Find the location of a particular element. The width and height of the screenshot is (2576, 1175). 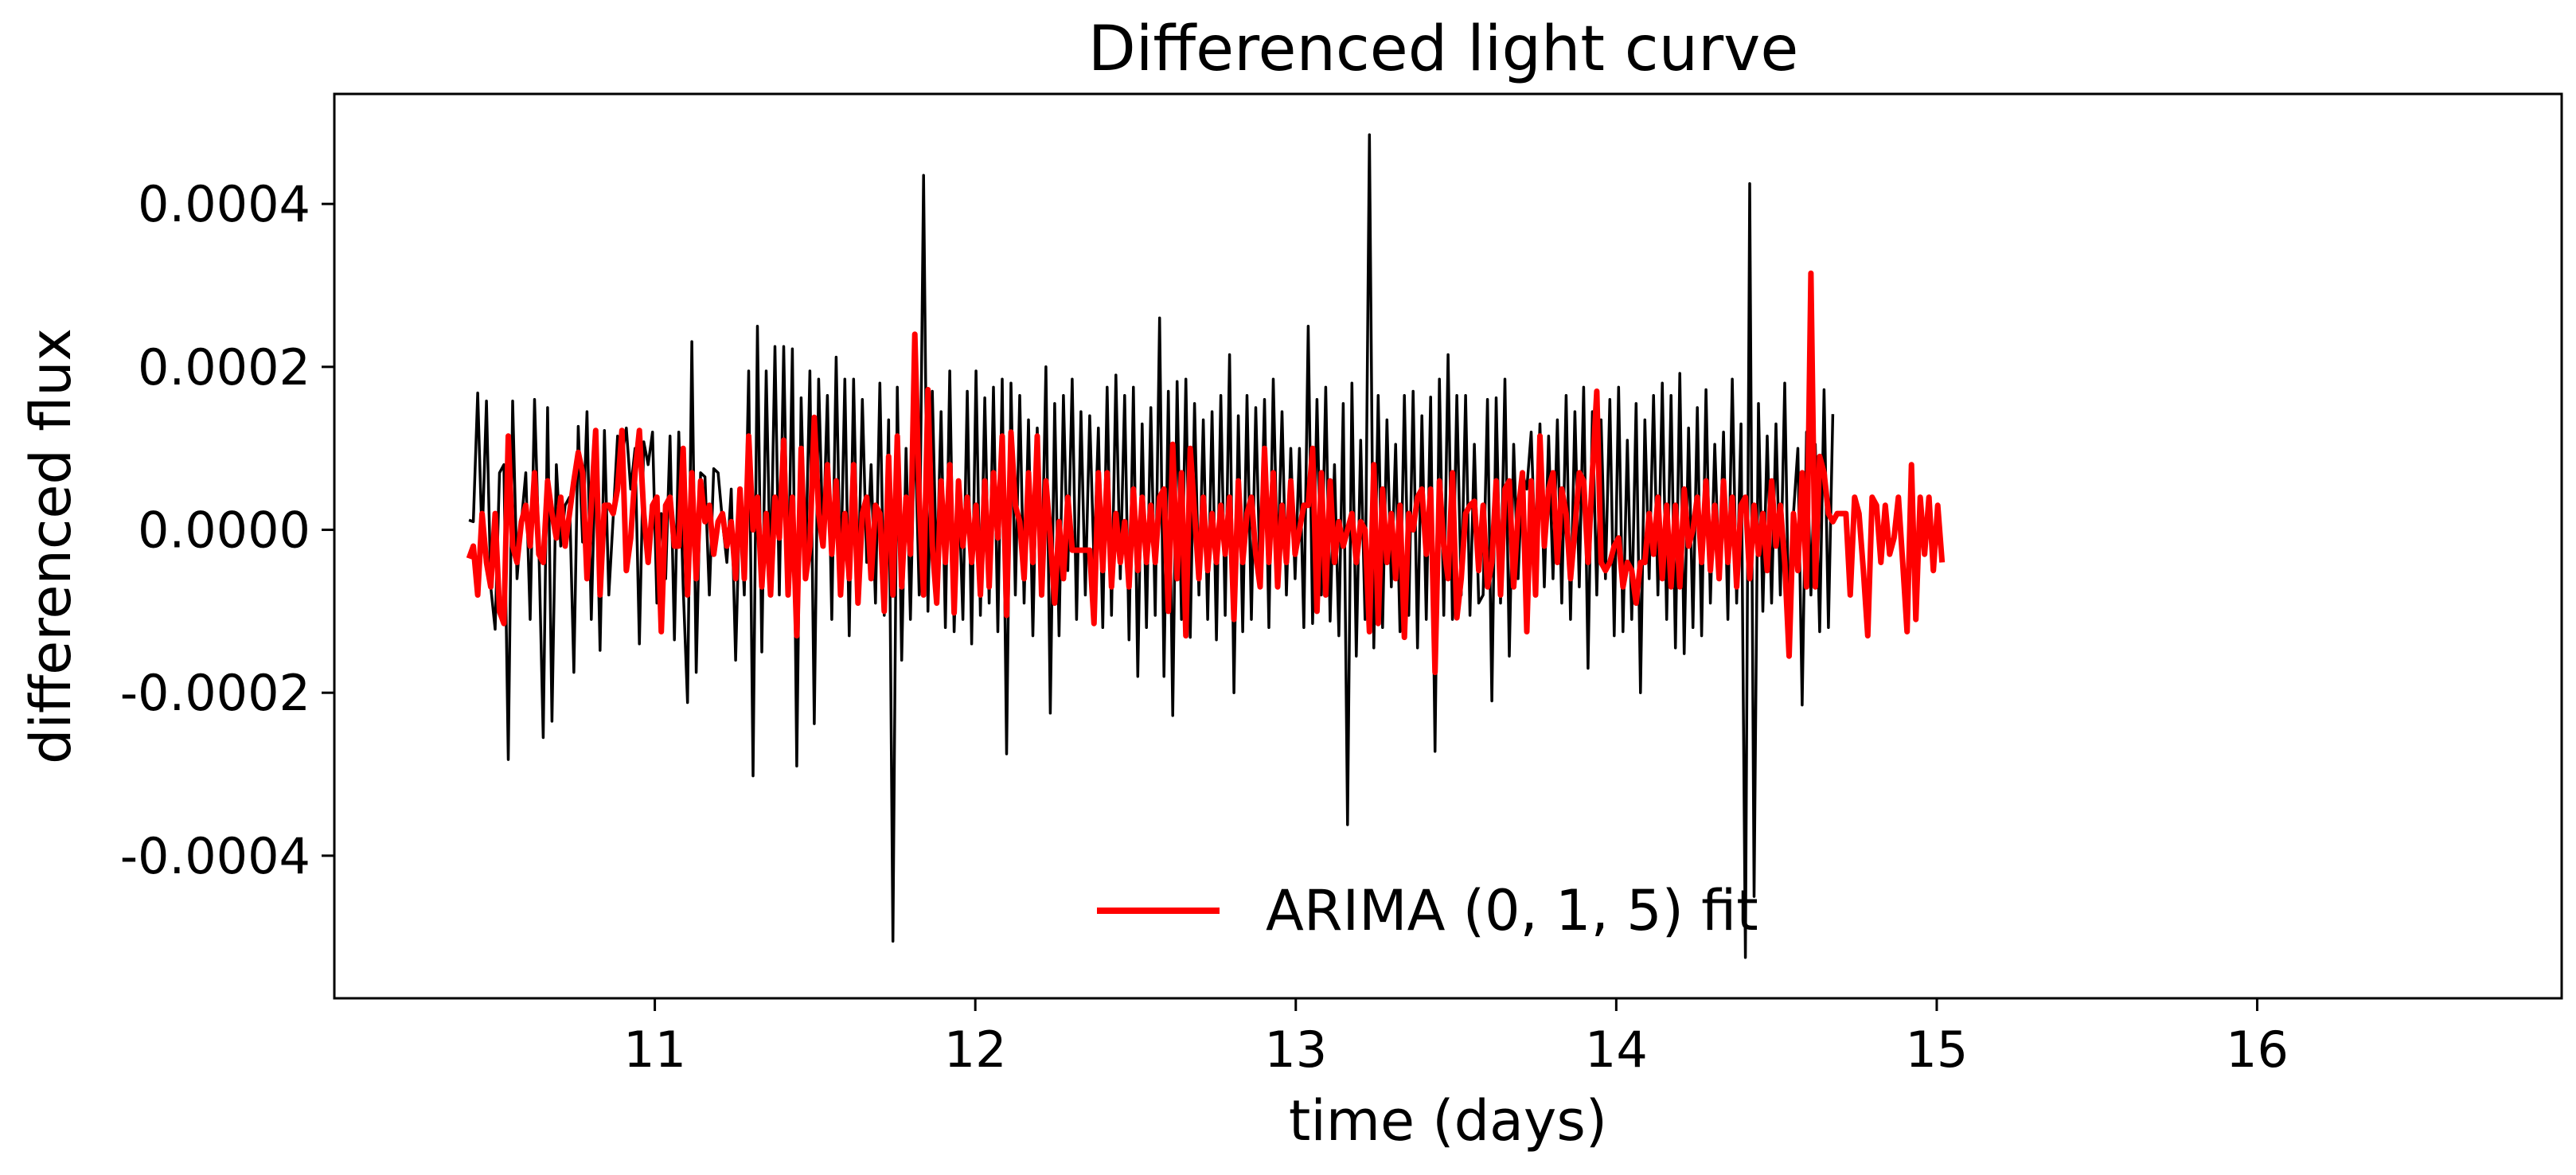

x-tick-label: 15 is located at coordinates (1936, 1050).